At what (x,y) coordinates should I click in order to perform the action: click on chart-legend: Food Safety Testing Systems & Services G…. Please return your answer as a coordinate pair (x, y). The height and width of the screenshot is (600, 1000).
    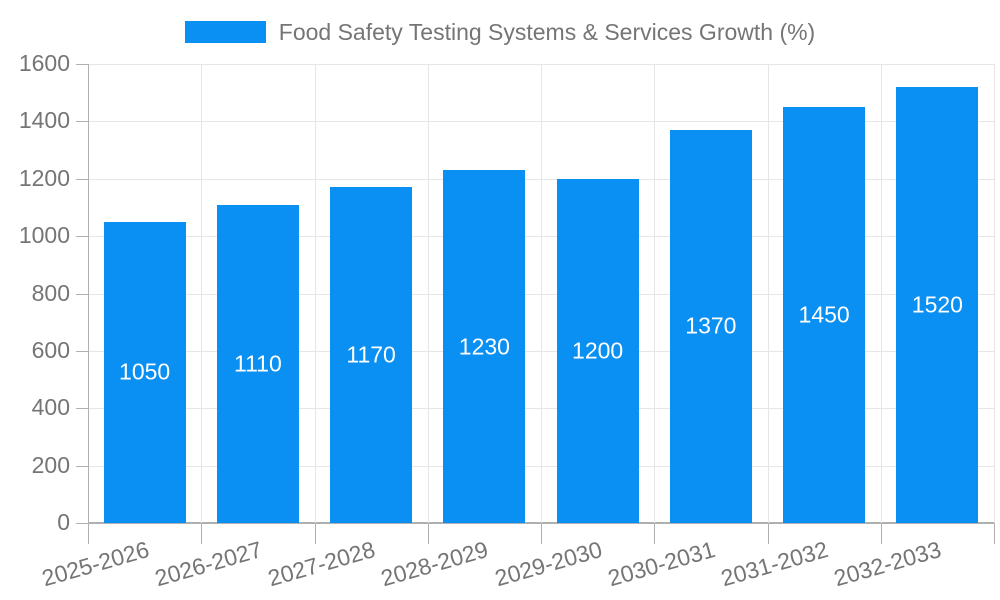
    Looking at the image, I should click on (500, 32).